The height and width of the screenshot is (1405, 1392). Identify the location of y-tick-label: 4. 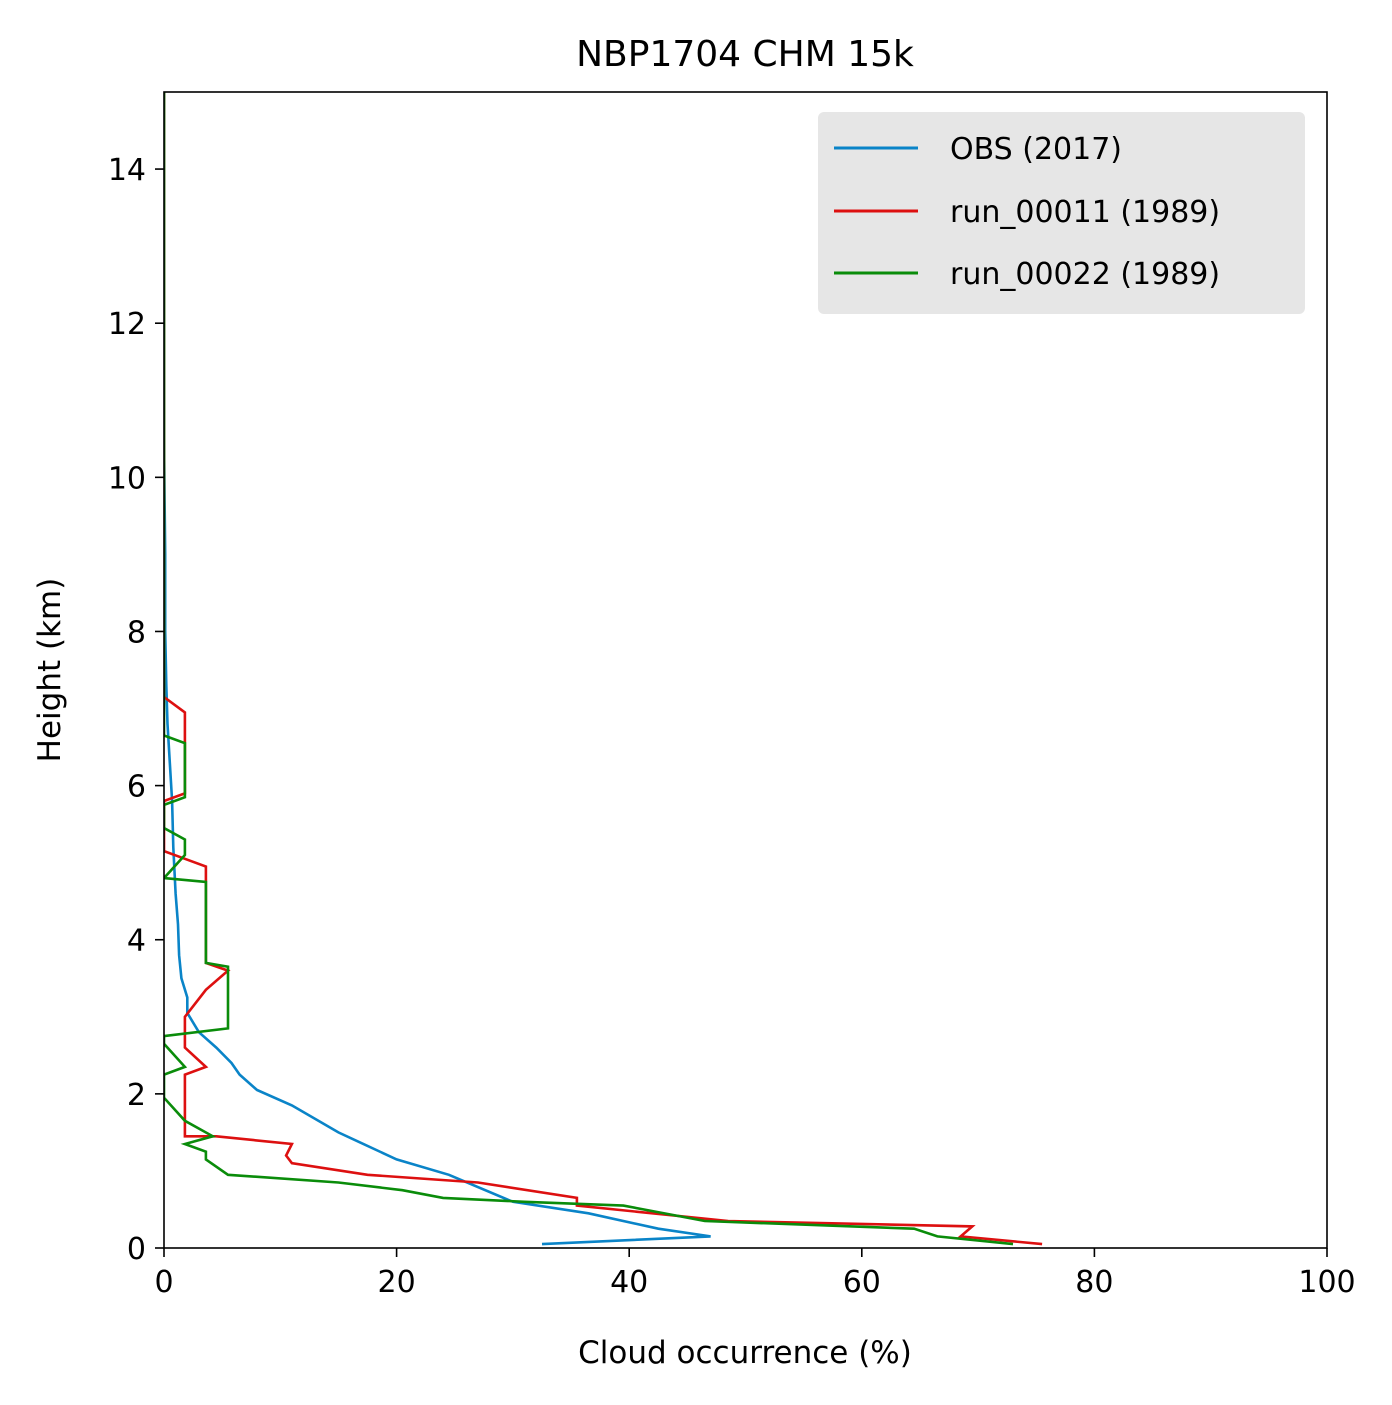
(136, 941).